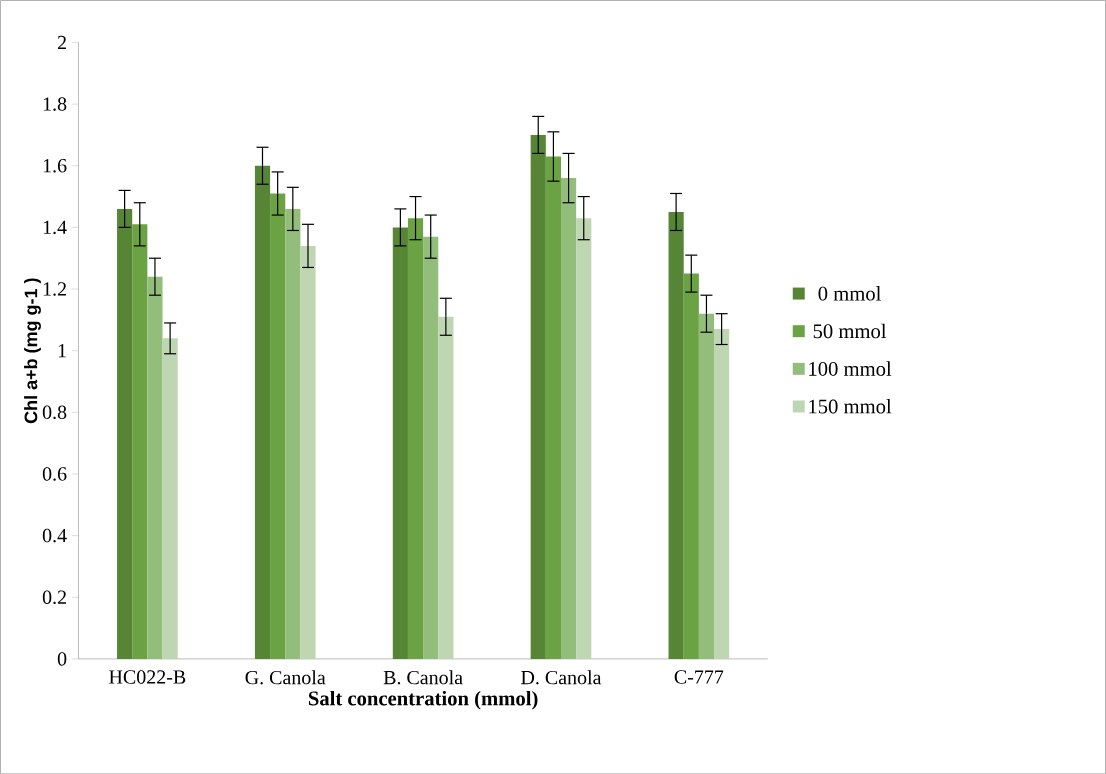  I want to click on y-tick-label: 0, so click(62, 659).